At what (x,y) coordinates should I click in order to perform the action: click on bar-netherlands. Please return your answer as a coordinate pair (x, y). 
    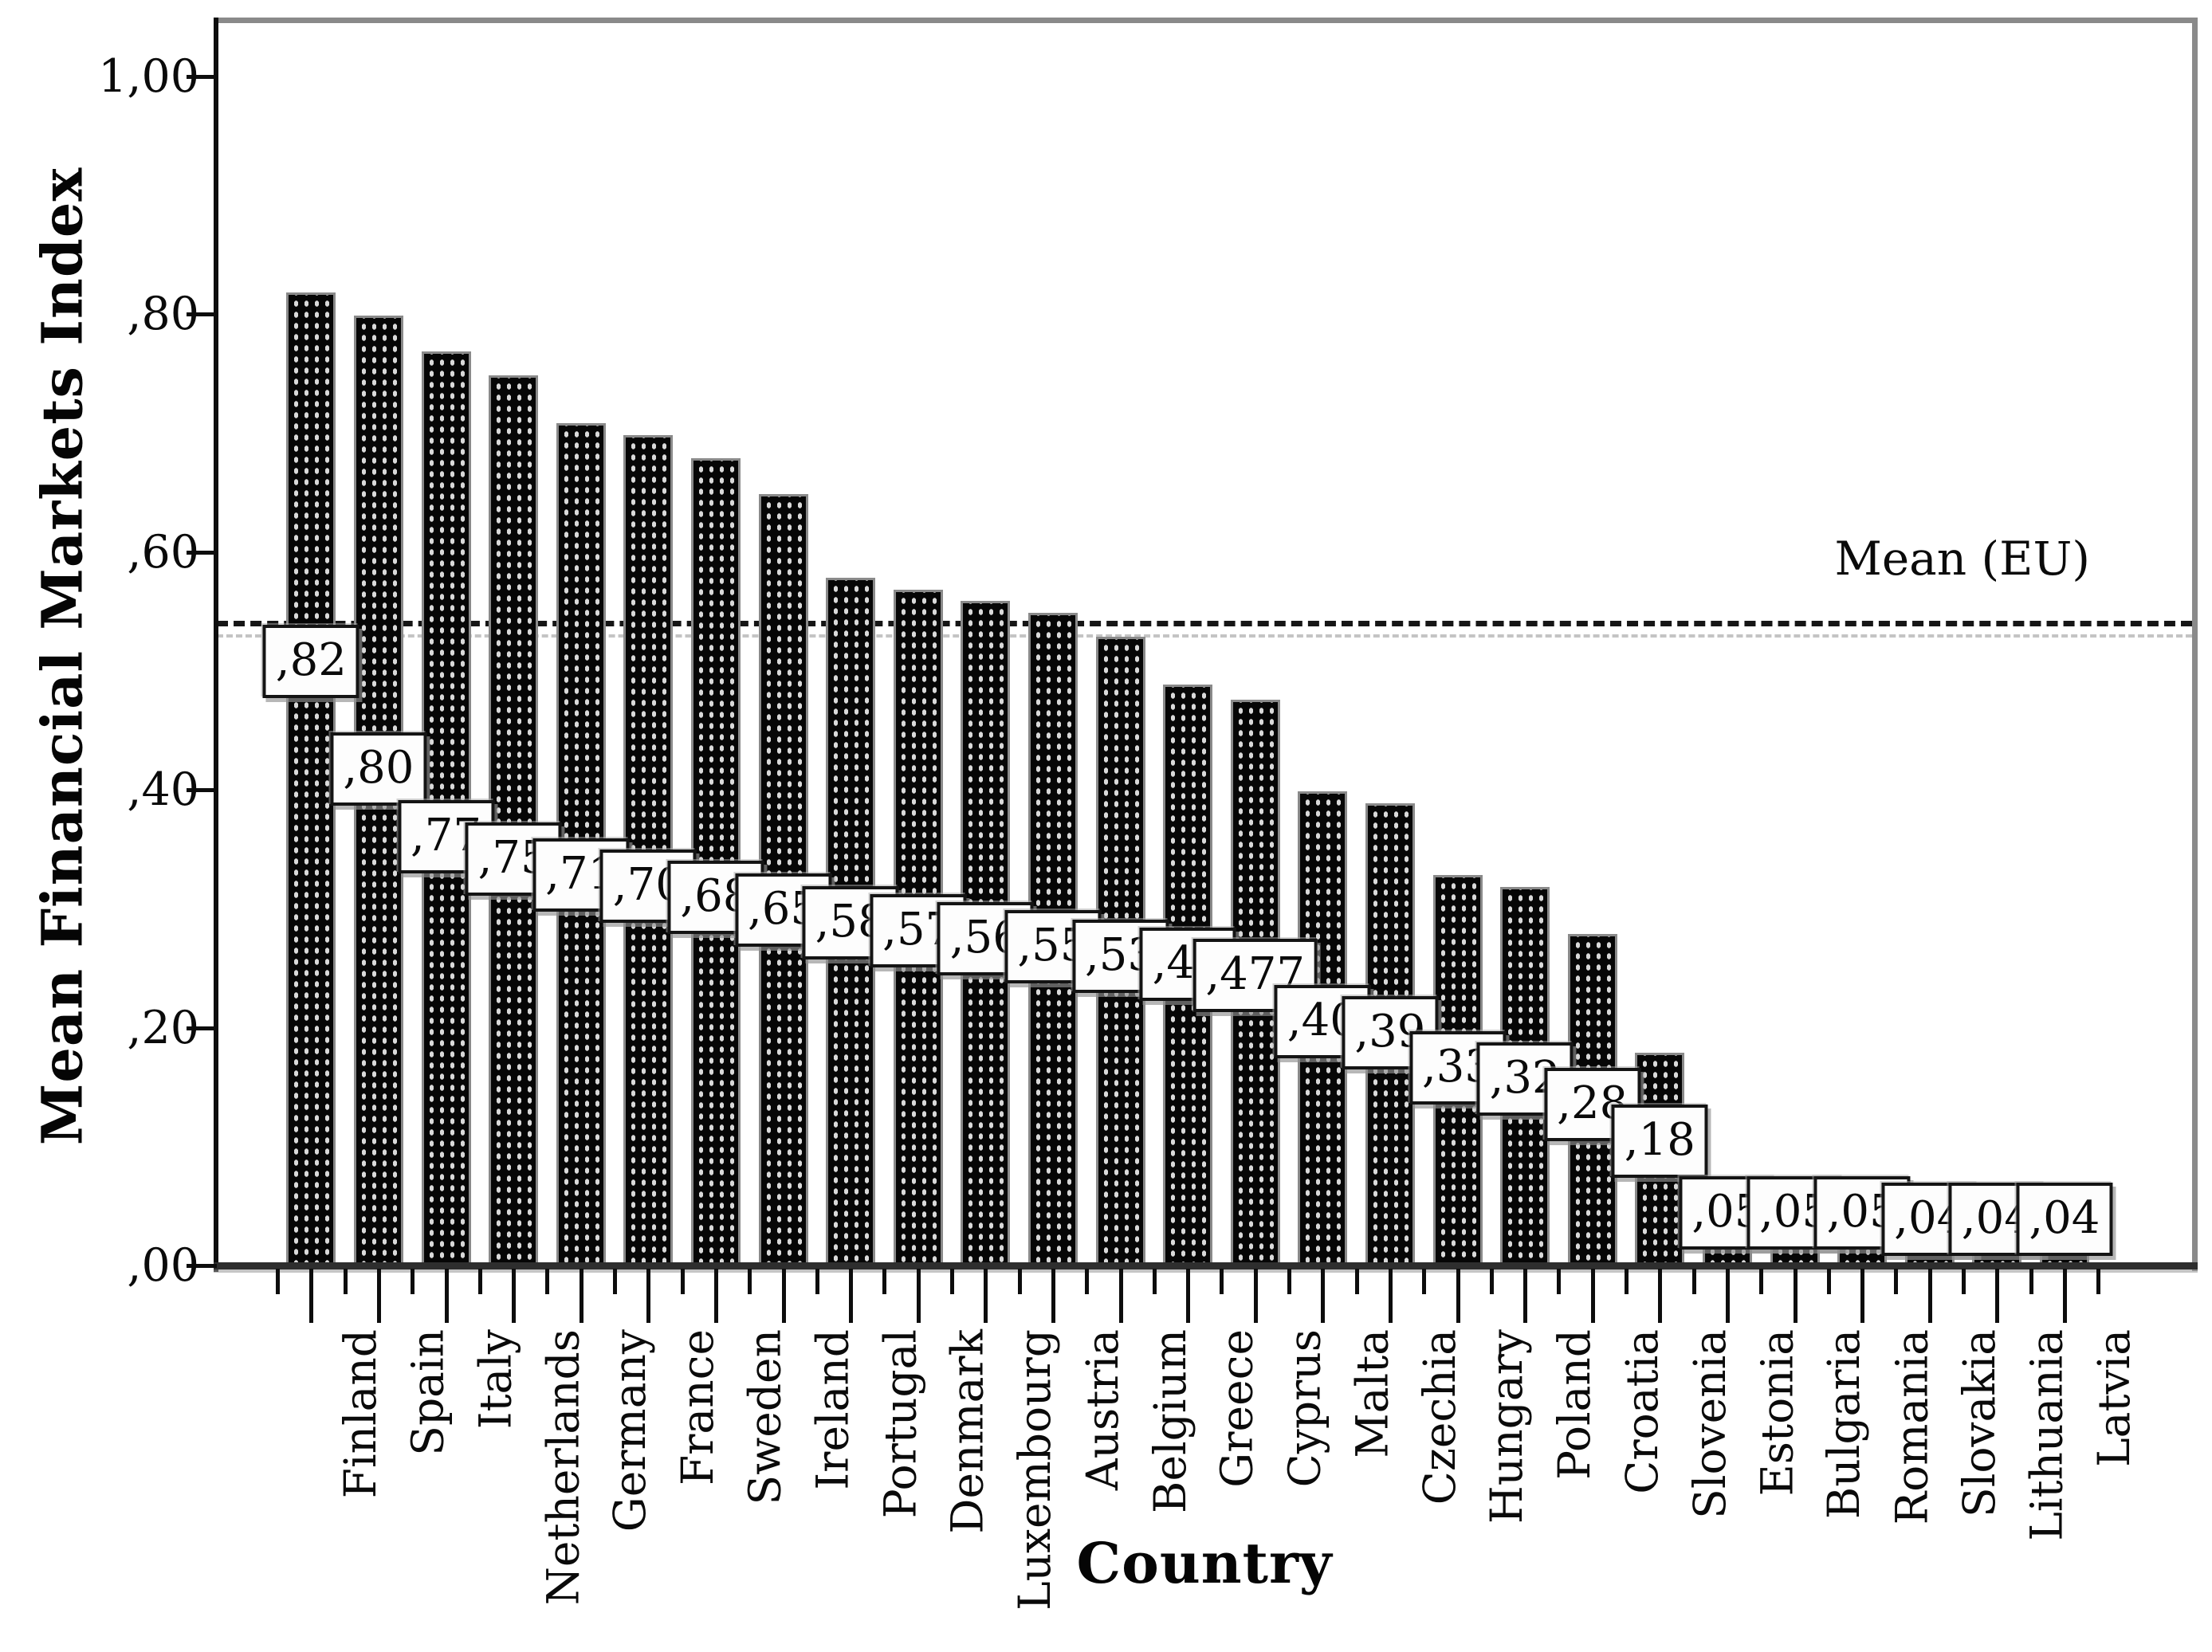
    Looking at the image, I should click on (514, 821).